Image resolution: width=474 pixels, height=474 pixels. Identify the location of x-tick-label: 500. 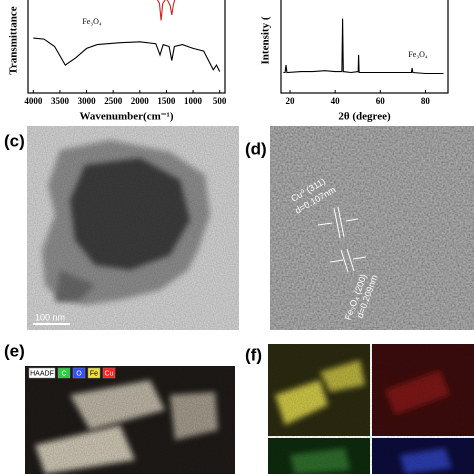
(220, 101).